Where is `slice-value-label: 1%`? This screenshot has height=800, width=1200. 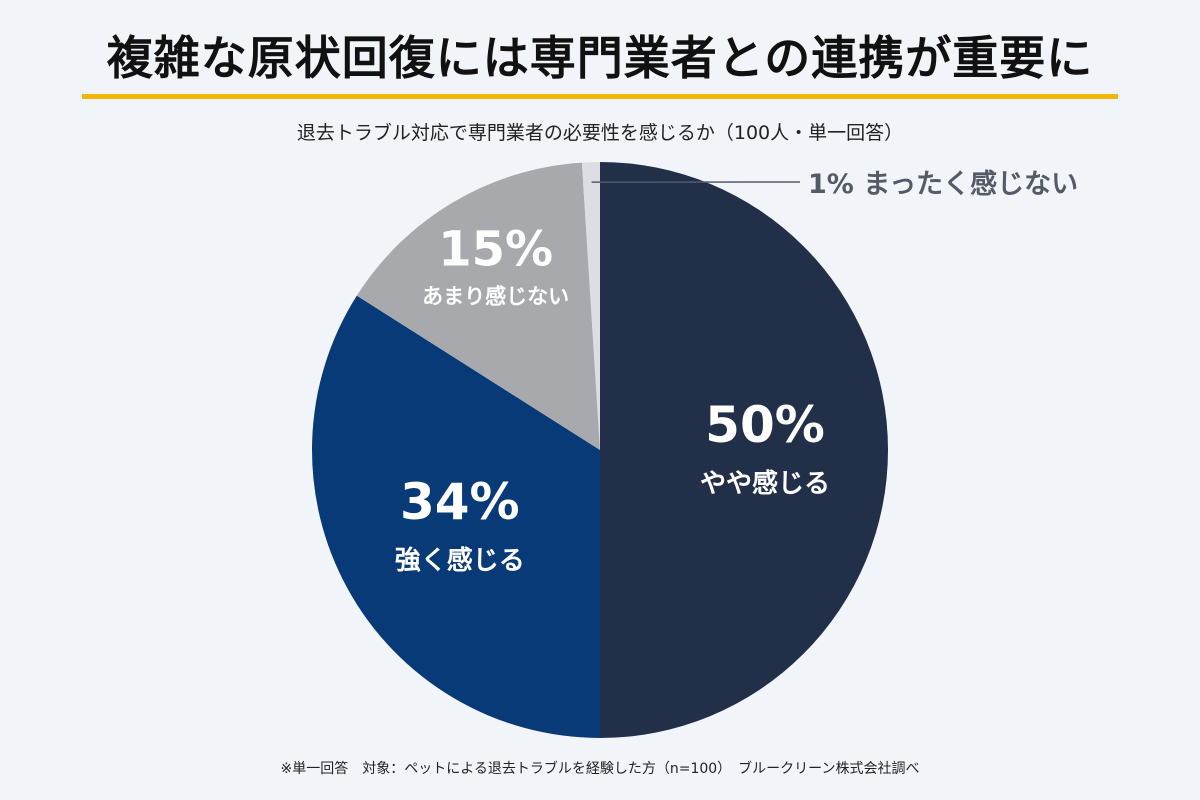 slice-value-label: 1% is located at coordinates (835, 184).